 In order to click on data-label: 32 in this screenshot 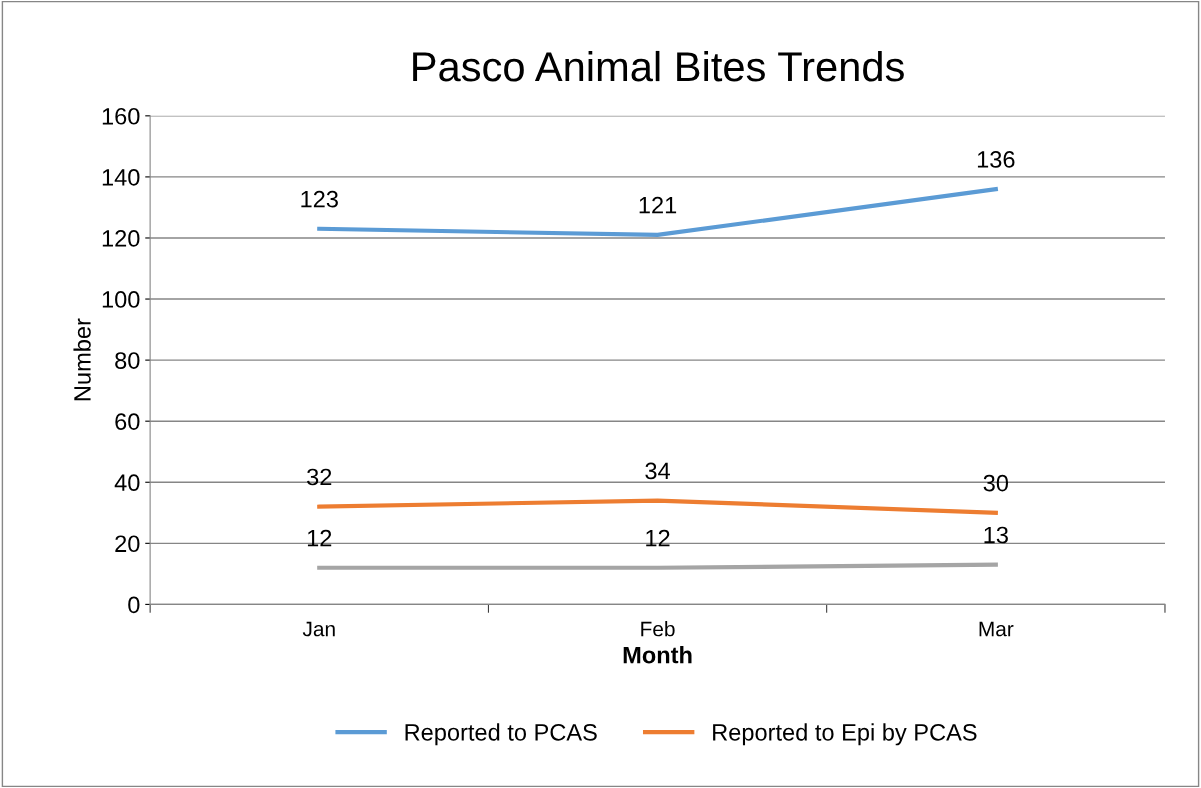, I will do `click(319, 477)`.